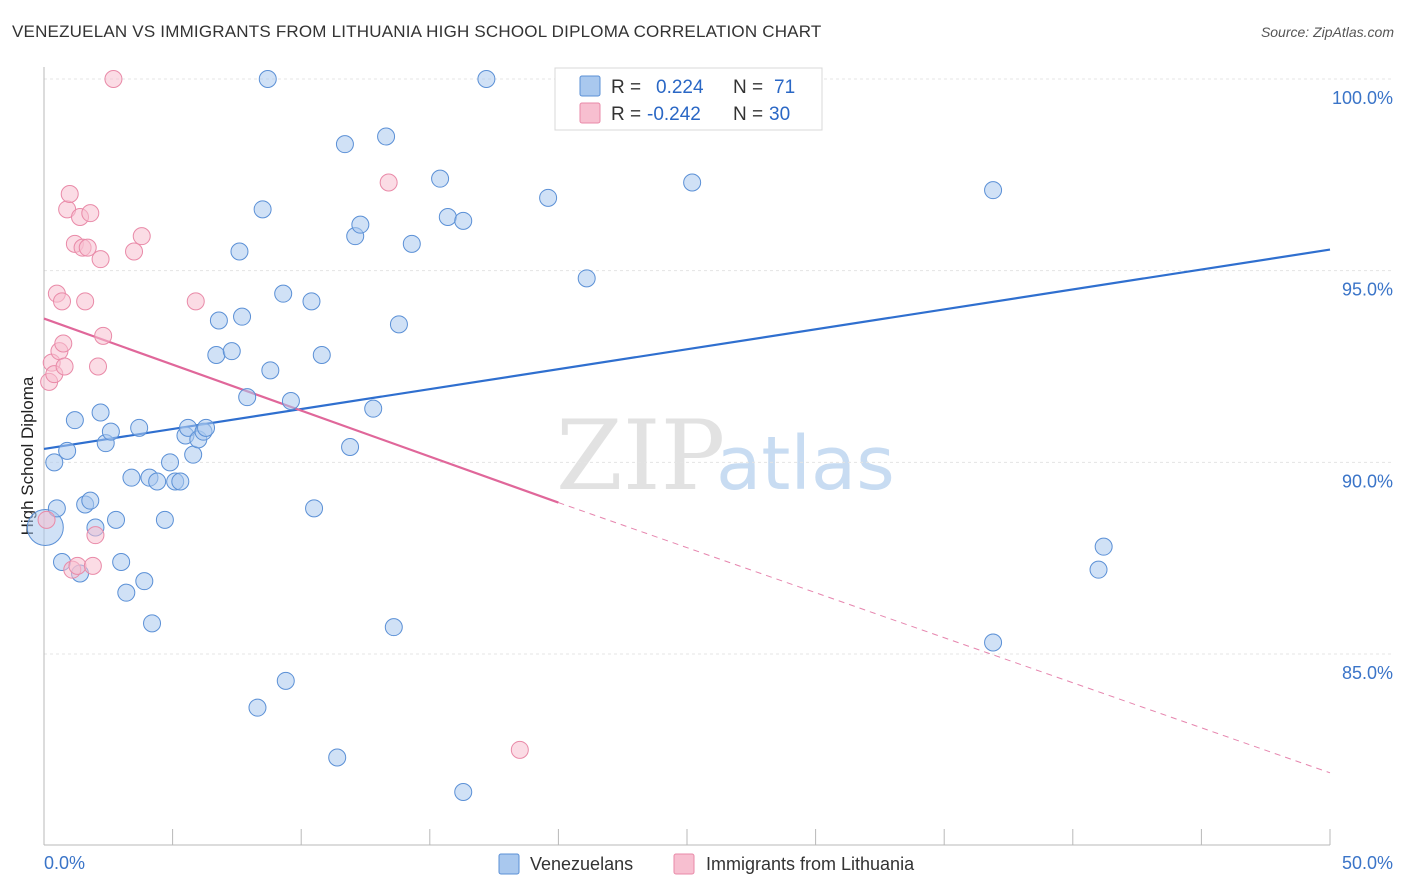 This screenshot has width=1406, height=892. What do you see at coordinates (1367, 290) in the screenshot?
I see `y-tick-label-95: 95.0%` at bounding box center [1367, 290].